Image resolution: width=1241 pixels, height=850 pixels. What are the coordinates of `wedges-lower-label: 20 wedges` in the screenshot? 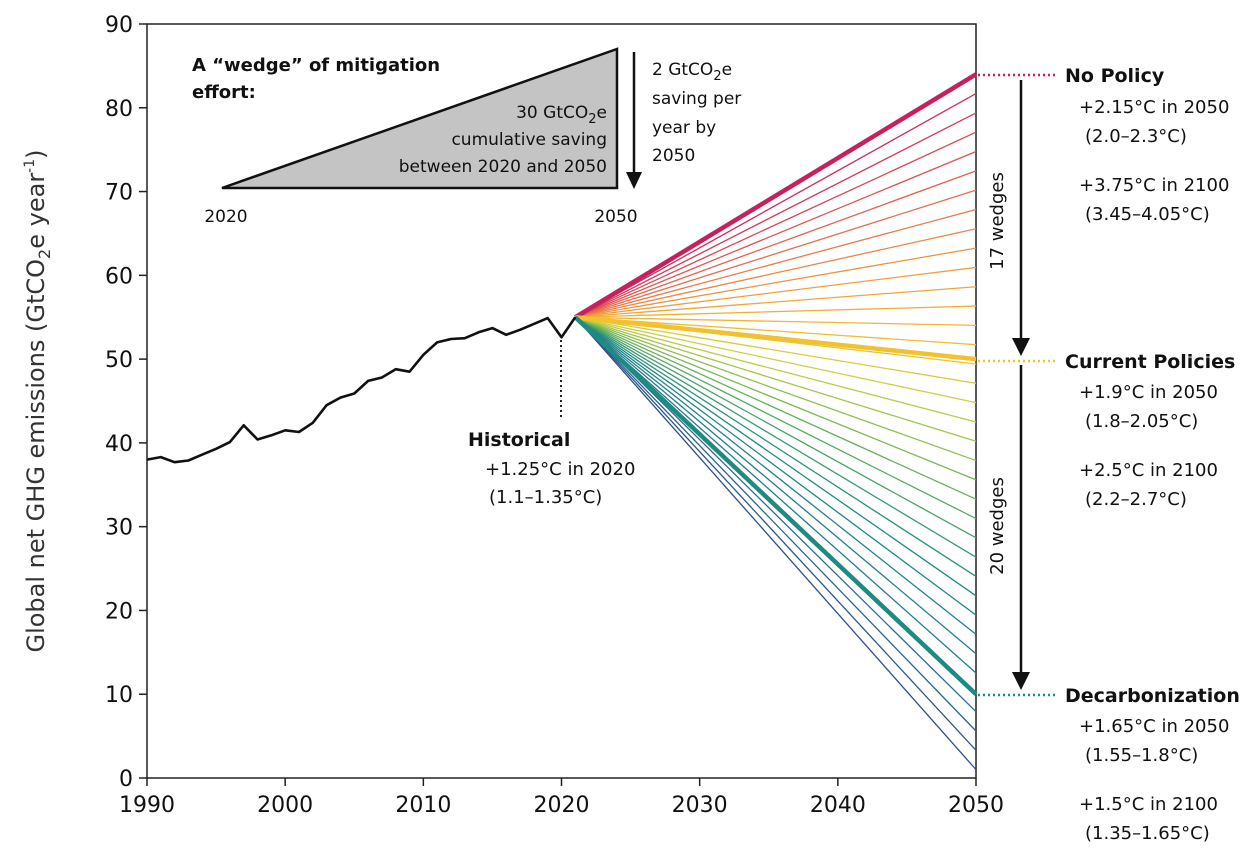 It's located at (997, 526).